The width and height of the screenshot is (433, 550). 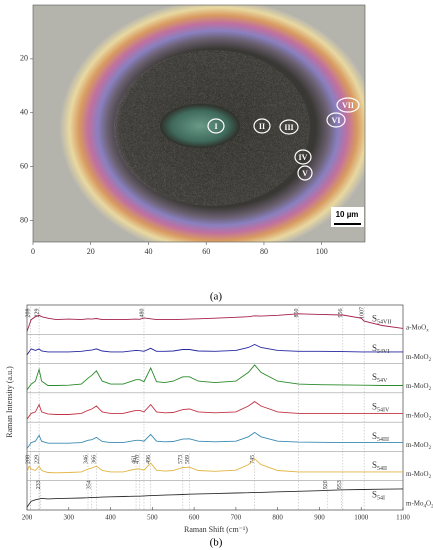 What do you see at coordinates (382, 382) in the screenshot?
I see `series-subscript: 54V` at bounding box center [382, 382].